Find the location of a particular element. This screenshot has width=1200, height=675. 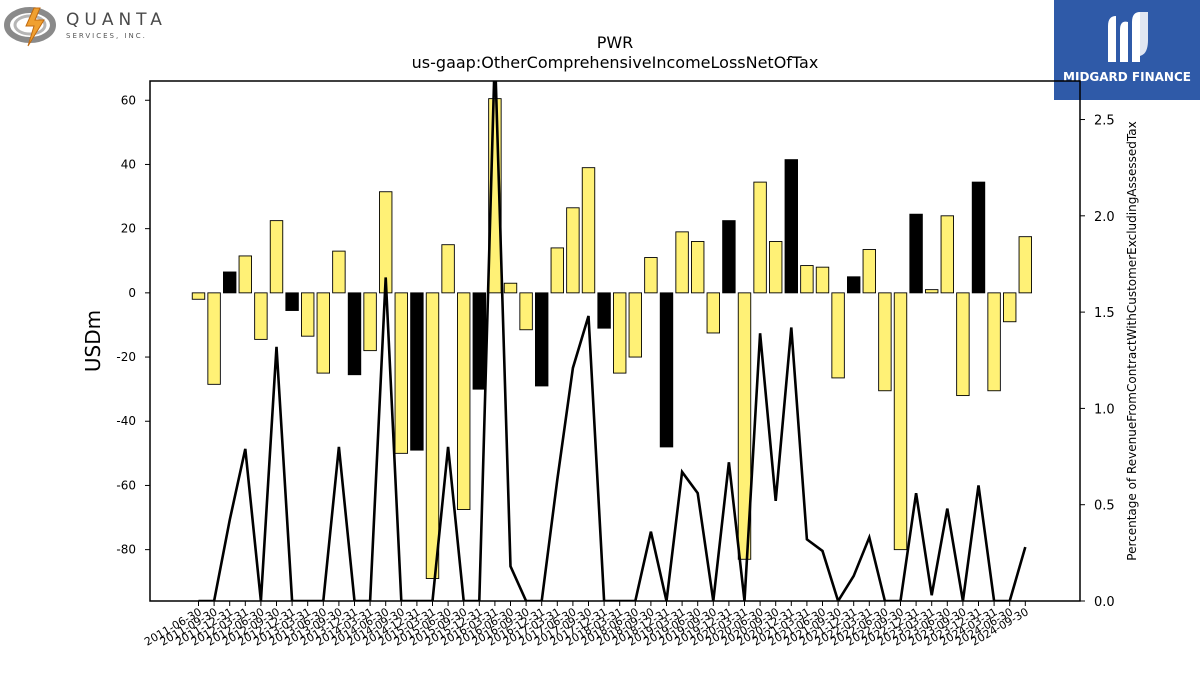

y2-tick-label: 1.5 is located at coordinates (1104, 313).